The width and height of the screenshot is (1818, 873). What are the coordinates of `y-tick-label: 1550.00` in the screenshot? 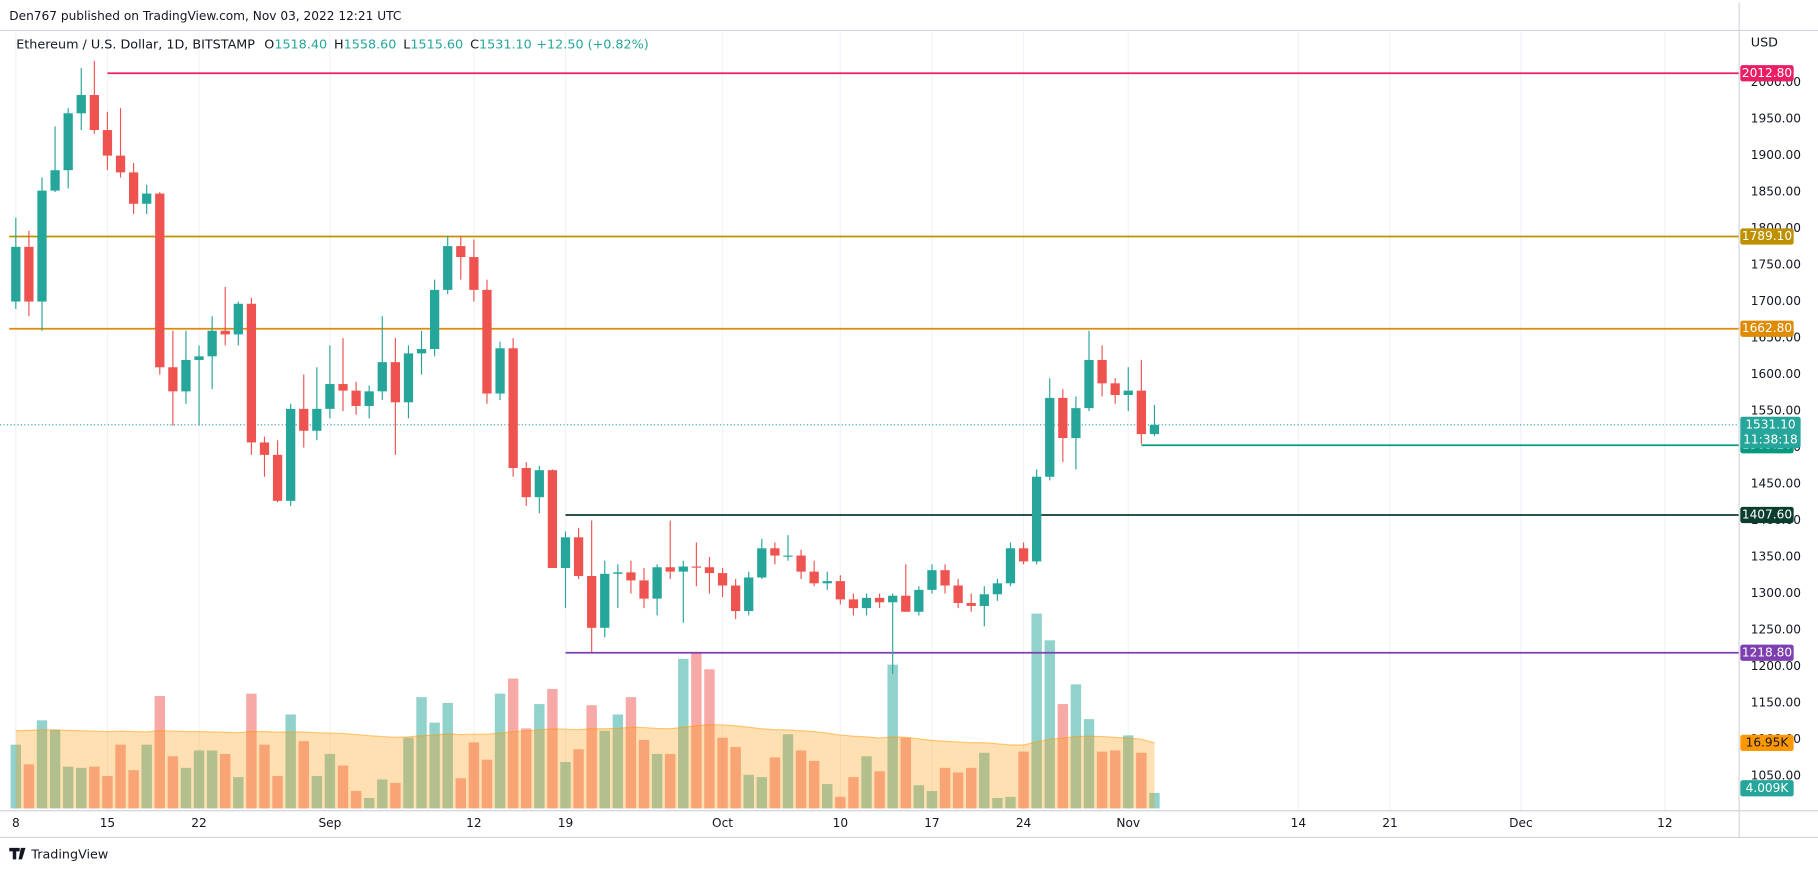 It's located at (1776, 411).